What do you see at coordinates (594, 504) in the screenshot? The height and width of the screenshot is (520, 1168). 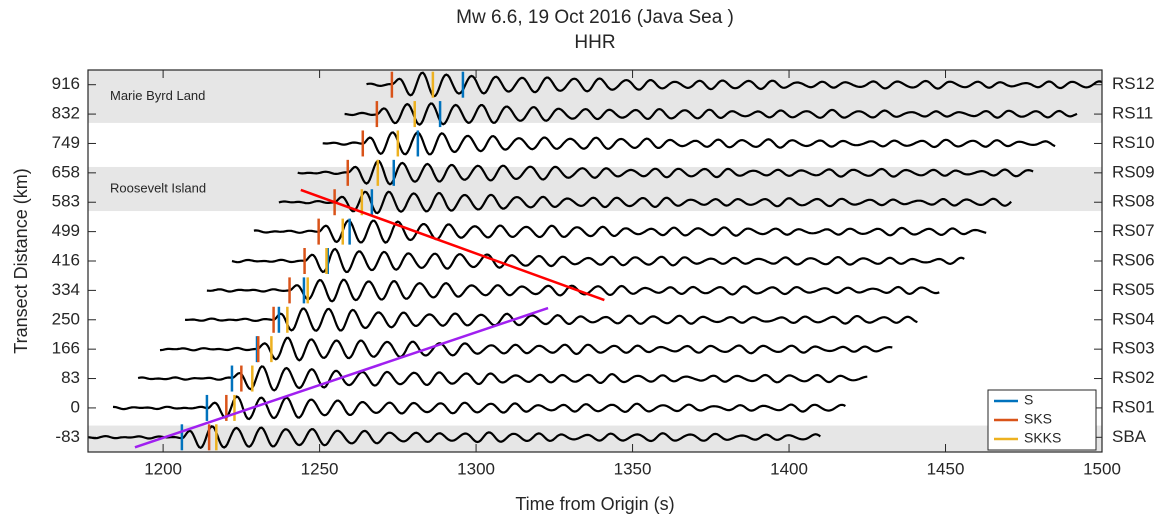 I see `x-axis-label: Time from Origin (s)` at bounding box center [594, 504].